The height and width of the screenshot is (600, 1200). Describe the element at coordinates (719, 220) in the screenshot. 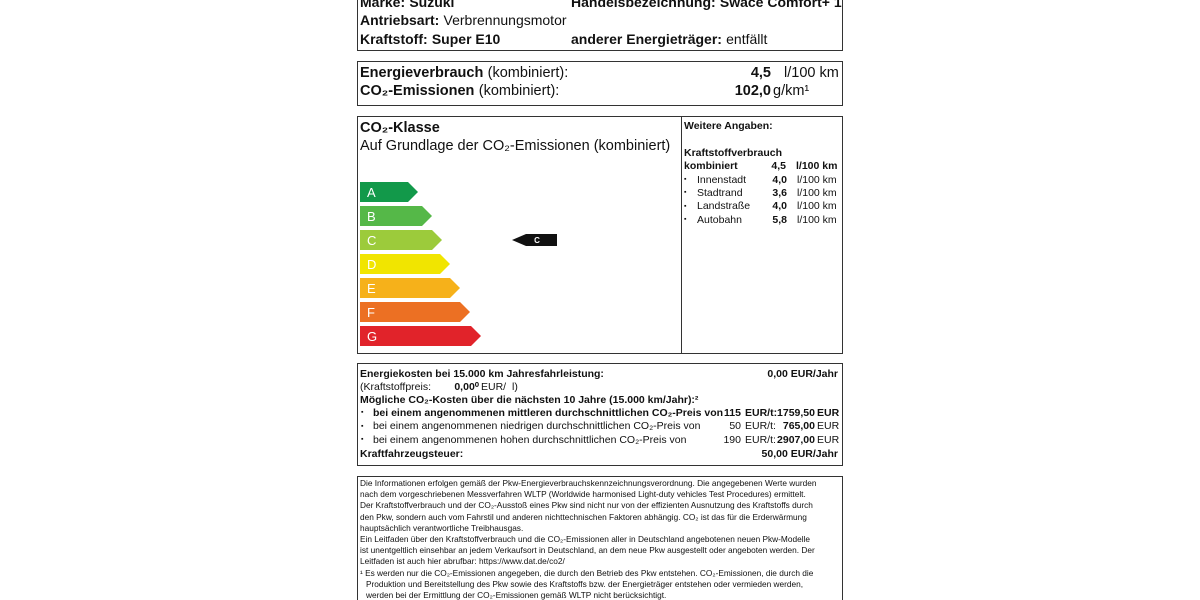

I see `row-label: Autobahn` at that location.